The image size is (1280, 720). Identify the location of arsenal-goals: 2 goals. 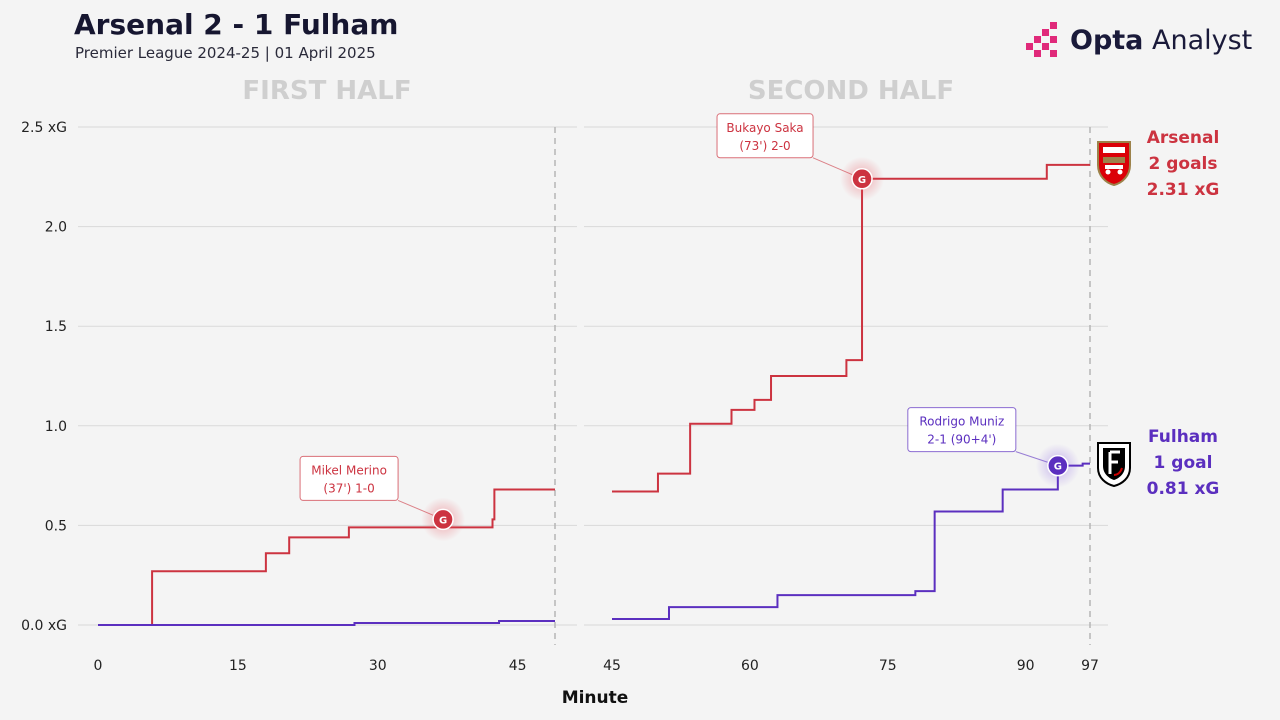
(1183, 164).